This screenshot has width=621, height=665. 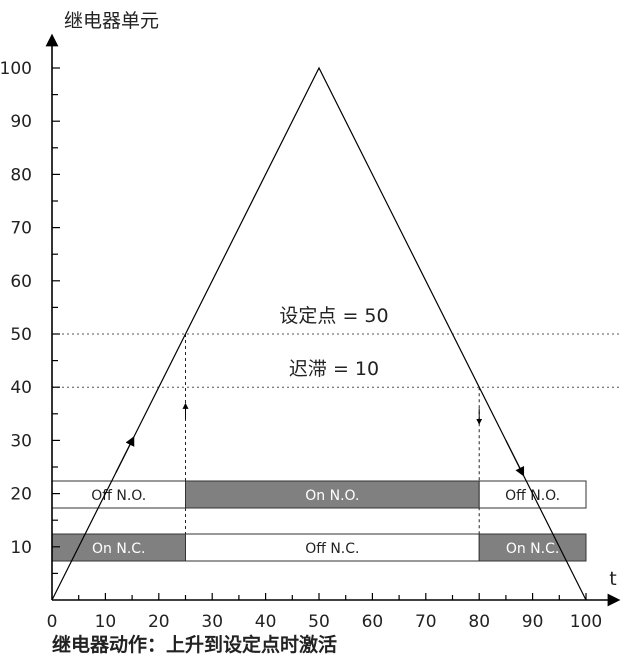 What do you see at coordinates (586, 622) in the screenshot?
I see `x-tick-label: 100` at bounding box center [586, 622].